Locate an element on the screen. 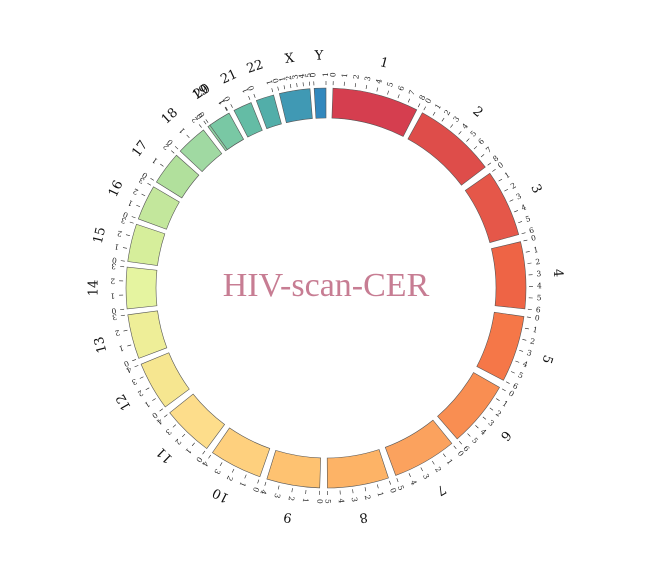 This screenshot has width=657, height=580. chromosome-y: 0 1 Y is located at coordinates (319, 83).